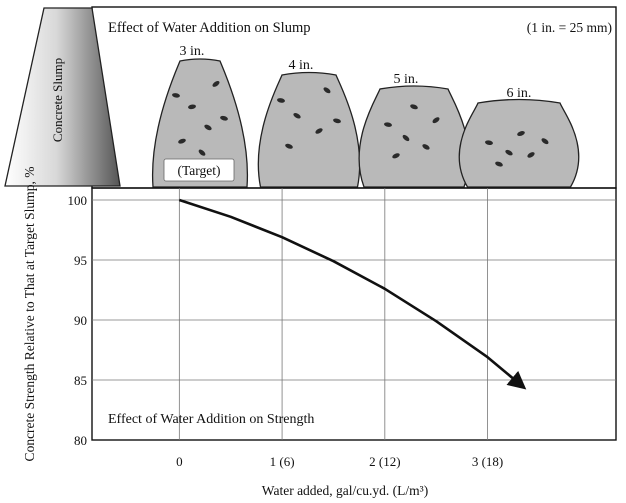 This screenshot has height=503, width=626. Describe the element at coordinates (209, 28) in the screenshot. I see `slump-panel-title: Effect of Water Addition on Slump` at that location.